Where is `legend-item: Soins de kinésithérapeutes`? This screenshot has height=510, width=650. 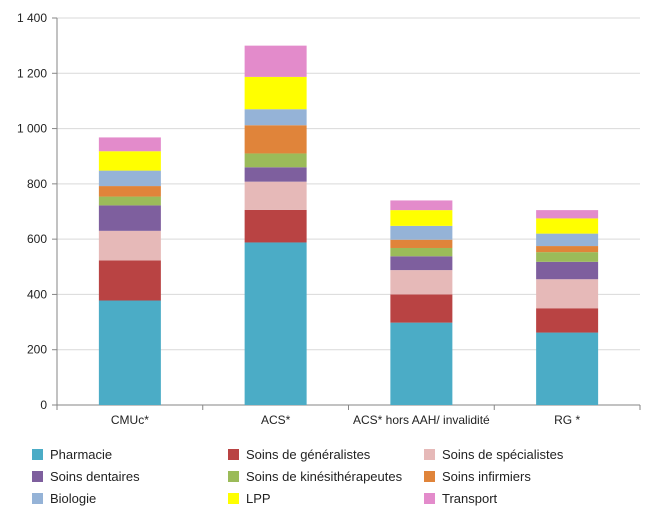
legend-item: Soins de kinésithérapeutes is located at coordinates (315, 476).